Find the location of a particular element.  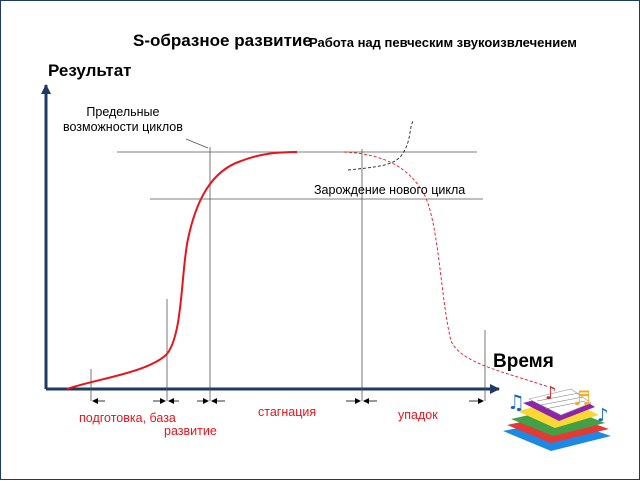

phase-label-stagnation: стагнация is located at coordinates (287, 412).